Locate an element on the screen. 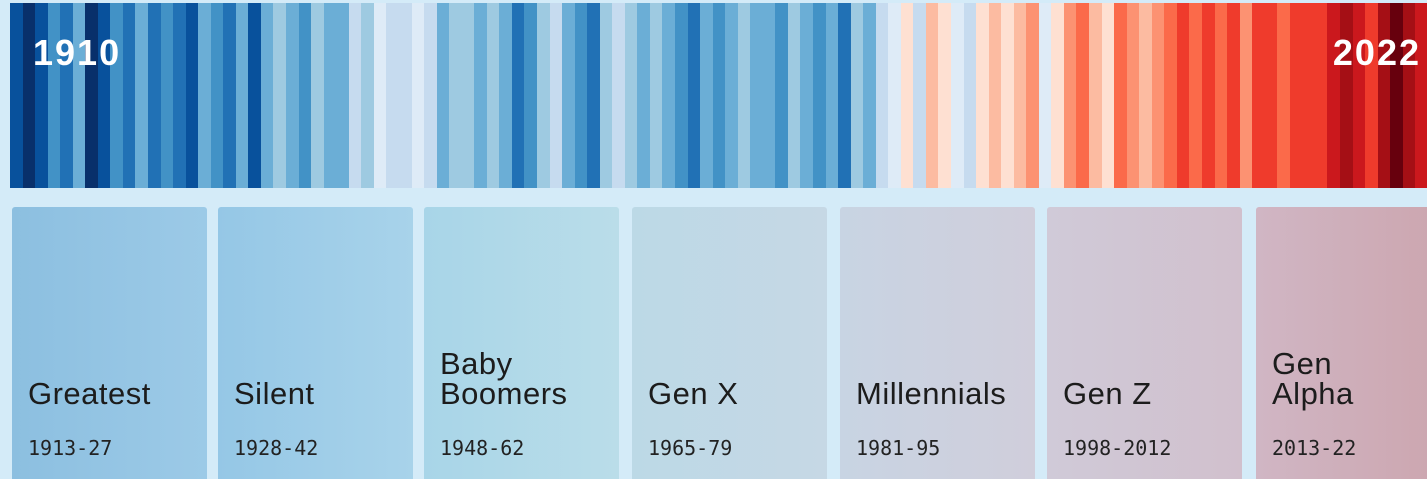 Image resolution: width=1427 pixels, height=479 pixels. name-line: Millennials is located at coordinates (931, 393).